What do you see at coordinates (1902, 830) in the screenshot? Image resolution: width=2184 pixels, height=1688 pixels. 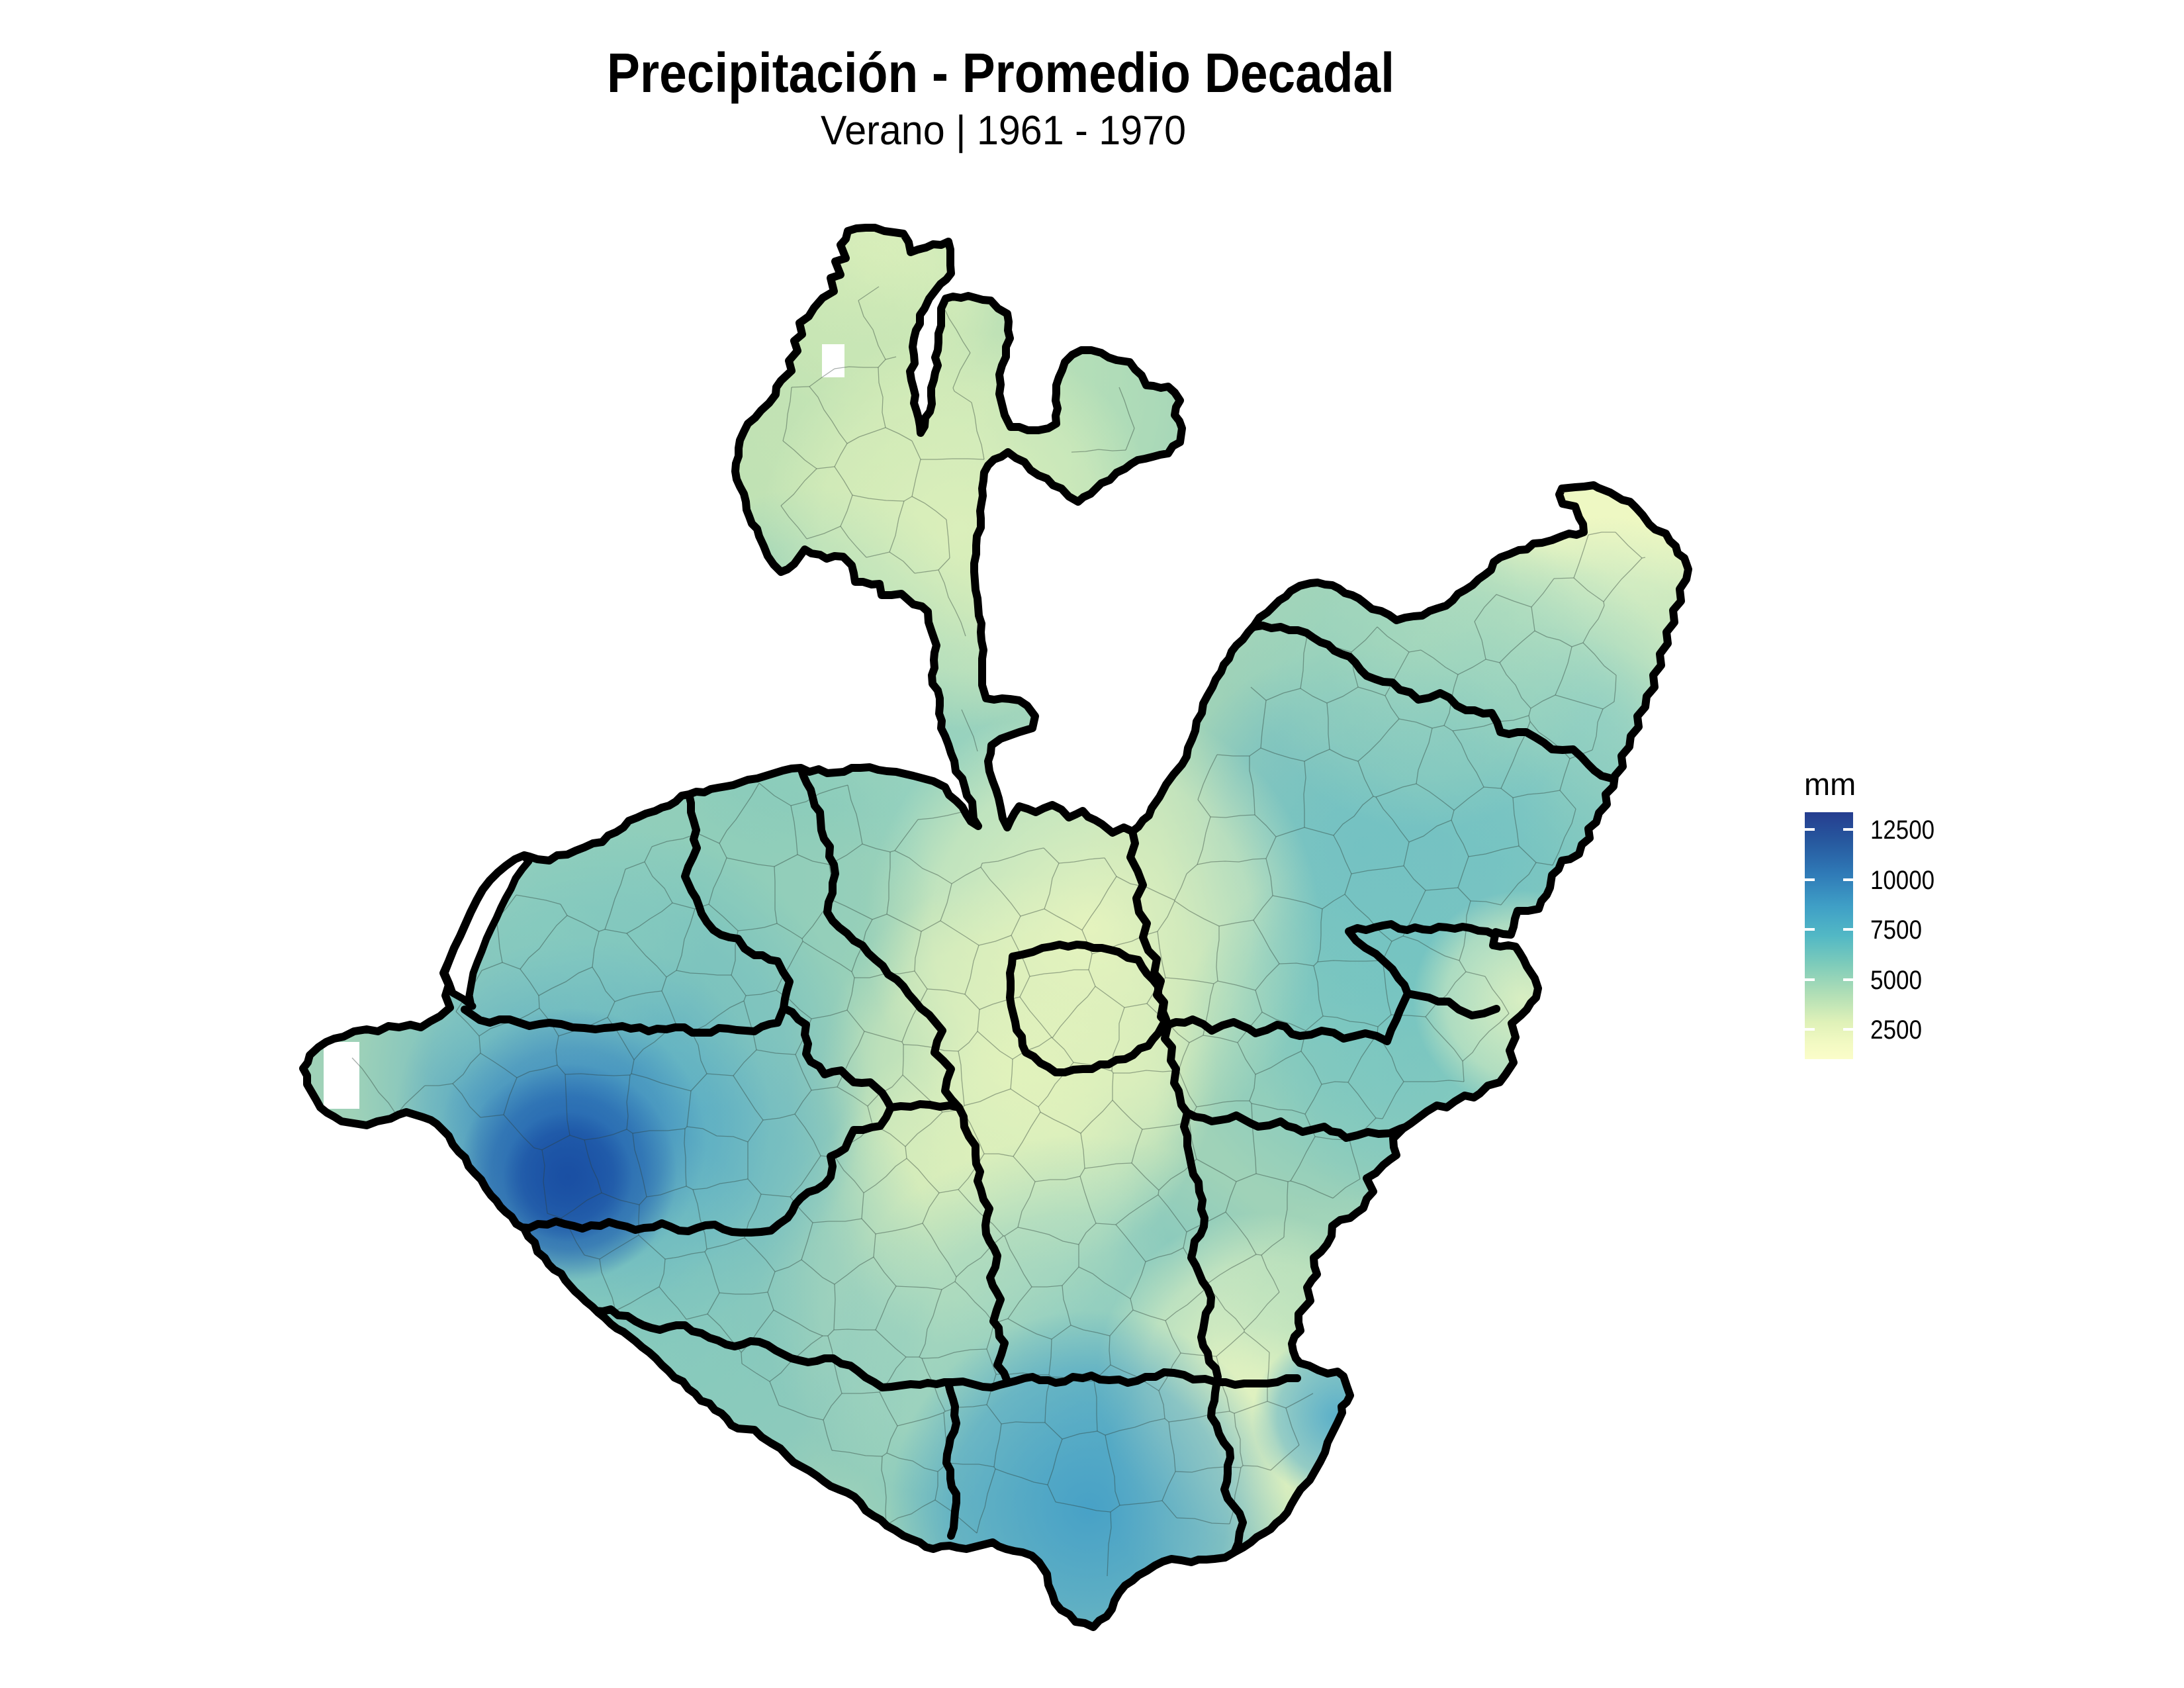 I see `svg-text: 12500` at bounding box center [1902, 830].